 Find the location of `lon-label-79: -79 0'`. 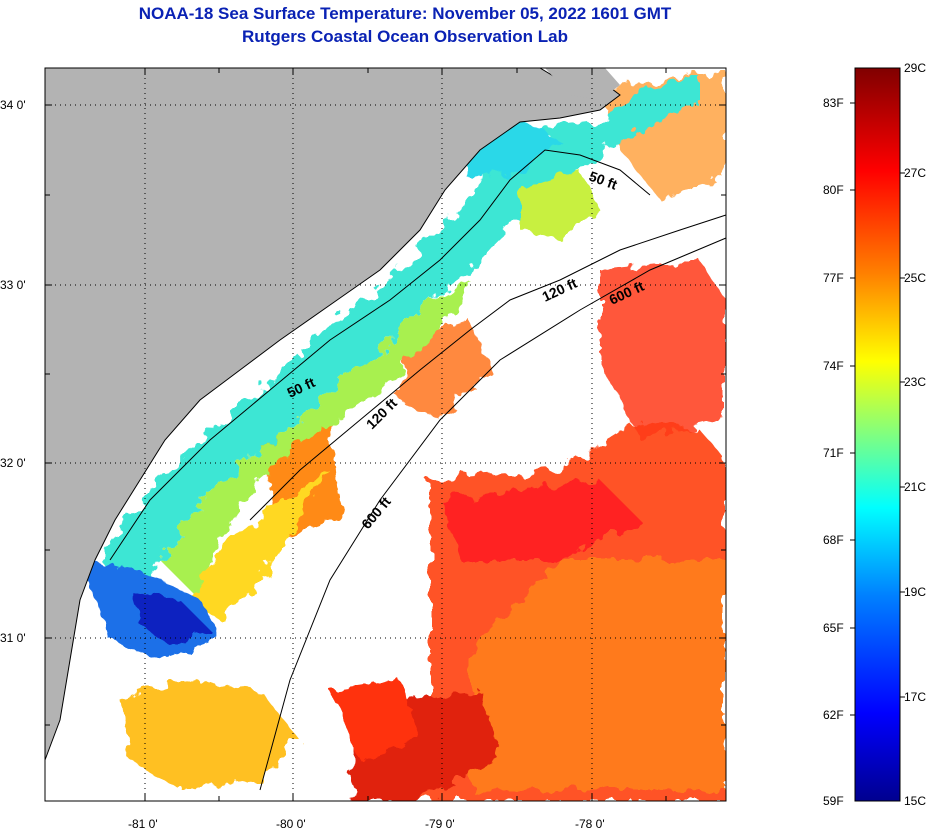

lon-label-79: -79 0' is located at coordinates (440, 824).